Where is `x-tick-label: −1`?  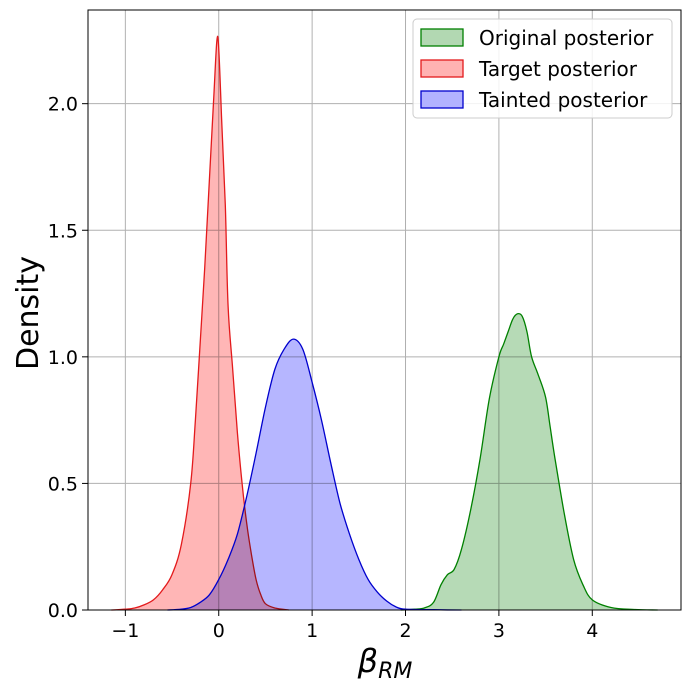 x-tick-label: −1 is located at coordinates (125, 631).